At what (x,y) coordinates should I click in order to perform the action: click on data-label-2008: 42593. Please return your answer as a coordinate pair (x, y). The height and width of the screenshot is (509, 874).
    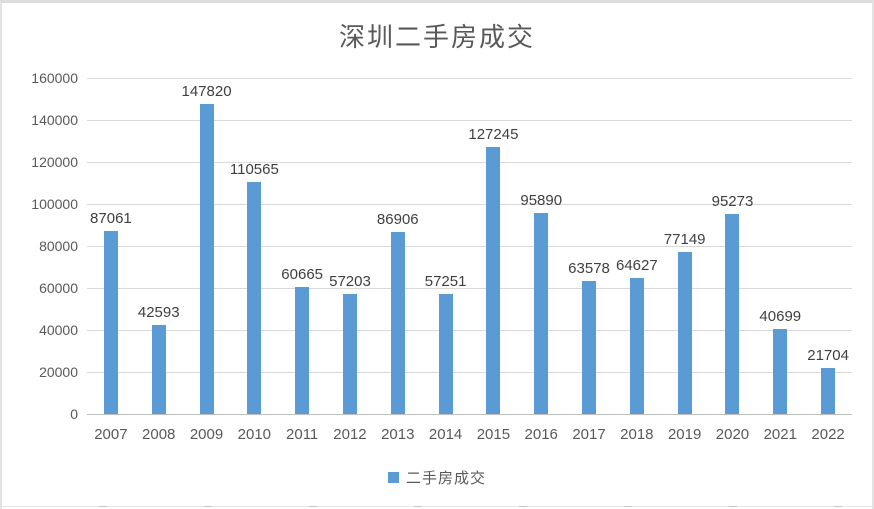
    Looking at the image, I should click on (158, 312).